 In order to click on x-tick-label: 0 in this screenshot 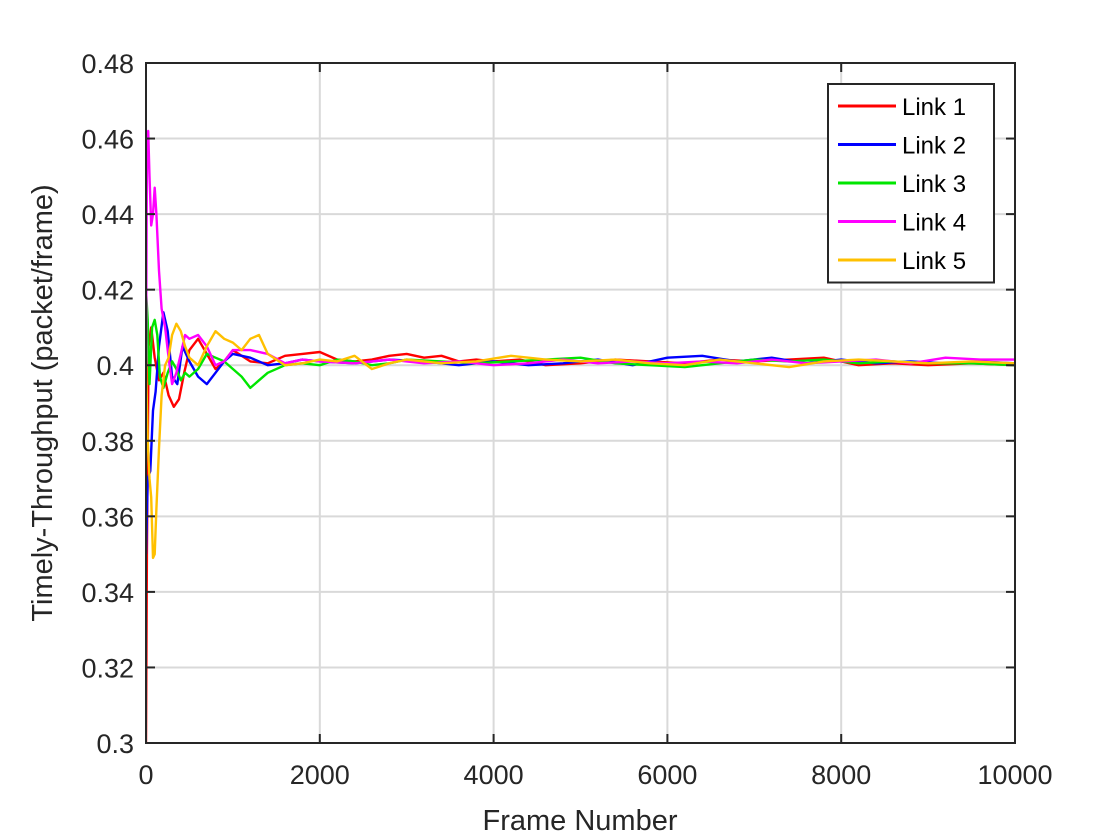, I will do `click(145, 775)`.